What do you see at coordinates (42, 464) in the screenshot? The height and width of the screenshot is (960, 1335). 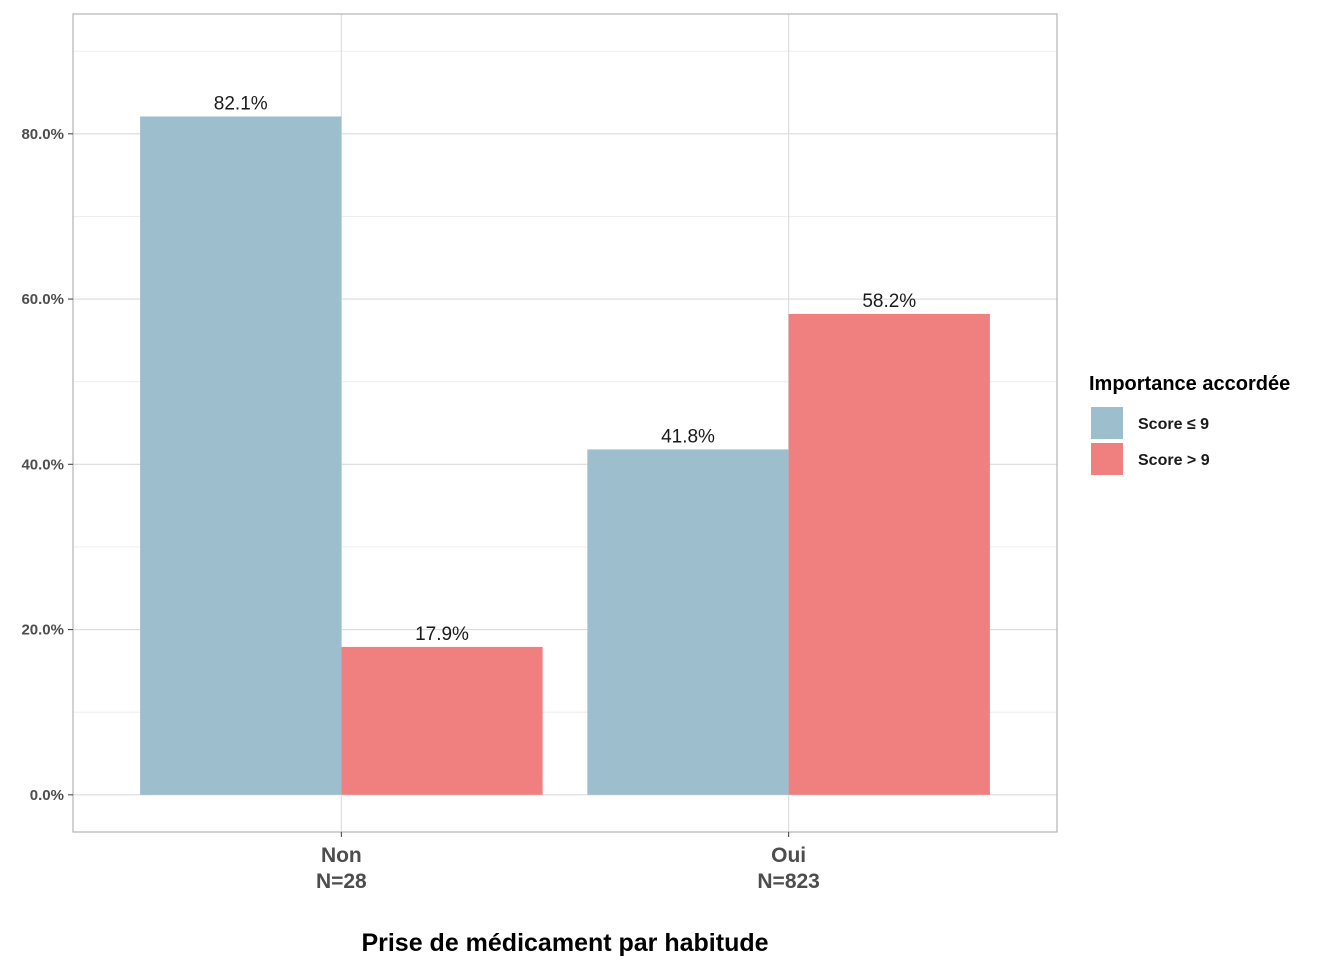 I see `y-tick-label: 40.0%` at bounding box center [42, 464].